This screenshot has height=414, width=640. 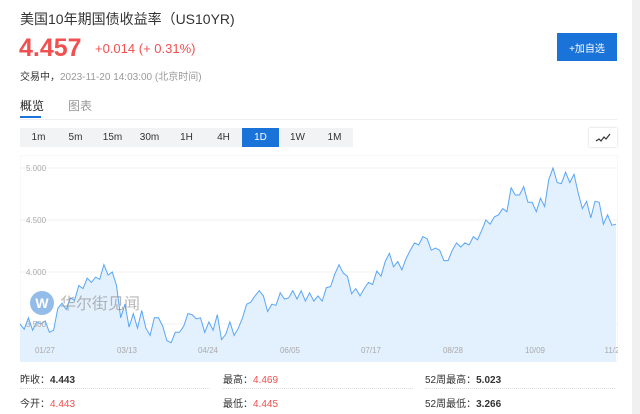 I want to click on watermark-text: 华尔街见闻, so click(x=100, y=303).